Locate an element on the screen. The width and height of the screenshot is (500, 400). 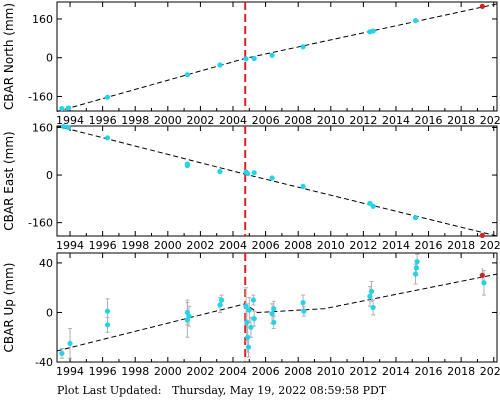
x-tick-label: 2000 is located at coordinates (168, 245).